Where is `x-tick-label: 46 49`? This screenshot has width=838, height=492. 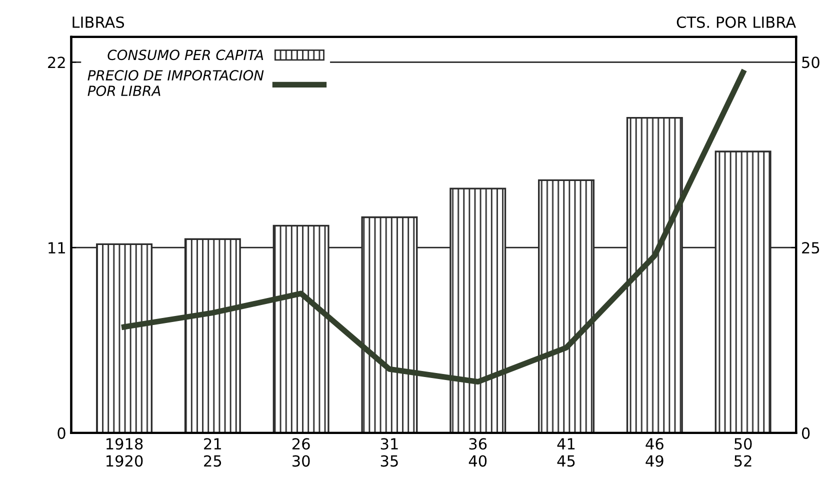
x-tick-label: 46 49 is located at coordinates (655, 452).